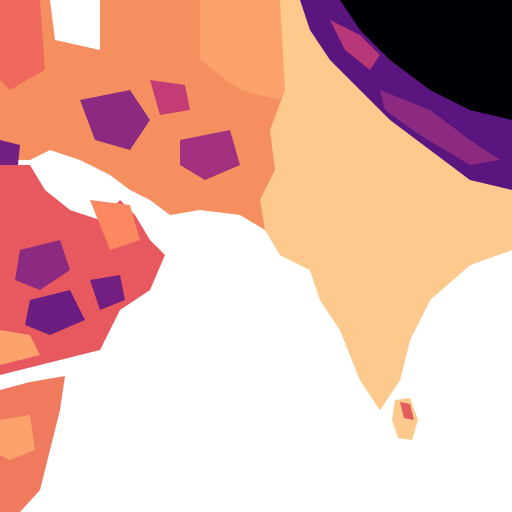 The height and width of the screenshot is (512, 512). Describe the element at coordinates (426, 60) in the screenshot. I see `region-tibet` at that location.